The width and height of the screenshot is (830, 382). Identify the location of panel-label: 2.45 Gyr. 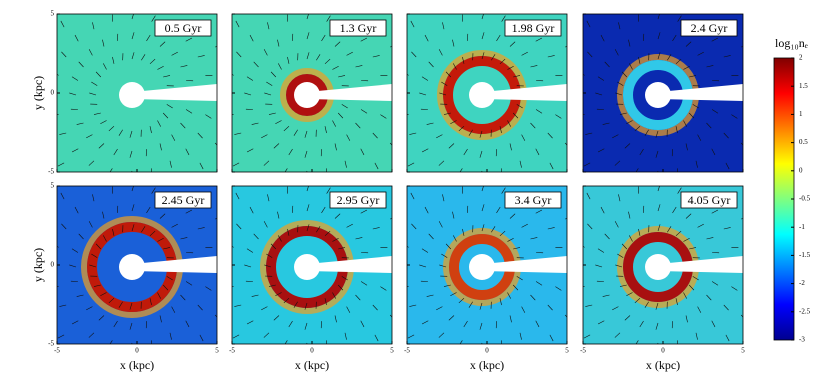
(183, 200).